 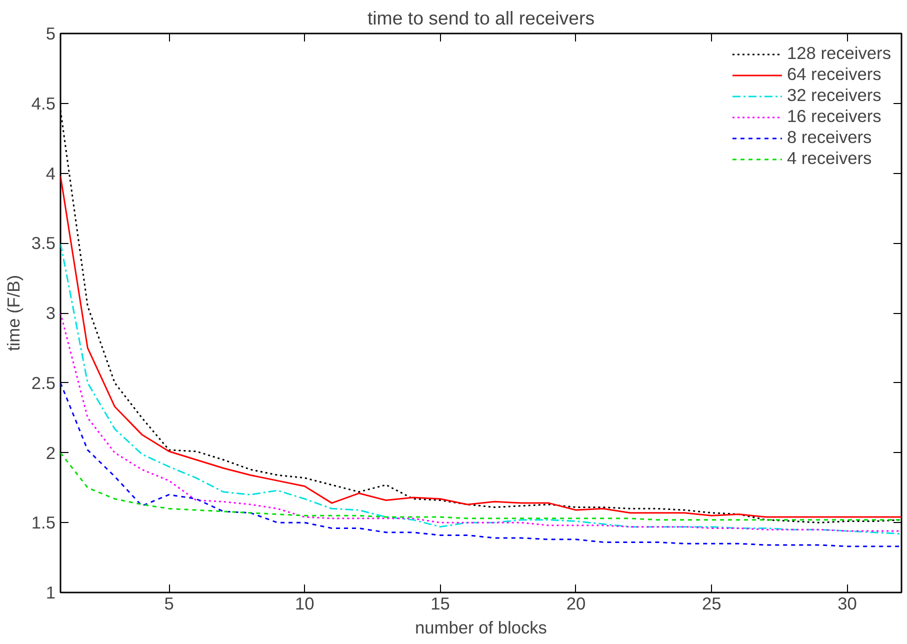 I want to click on x-axis-title: number of blocks, so click(x=481, y=628).